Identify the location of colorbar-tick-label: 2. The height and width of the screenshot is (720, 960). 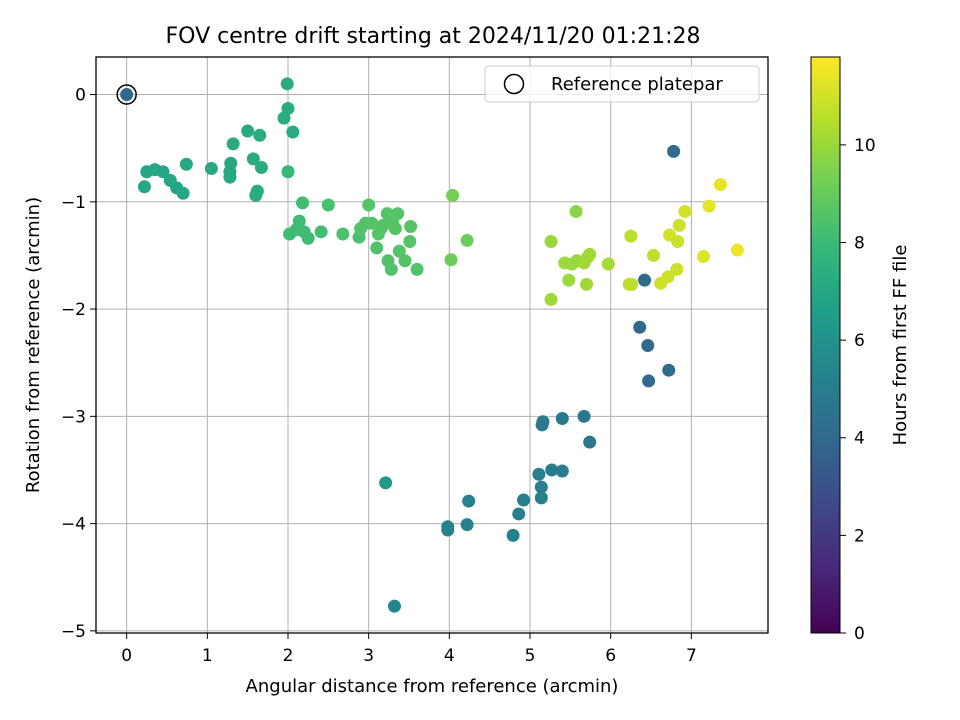
(859, 536).